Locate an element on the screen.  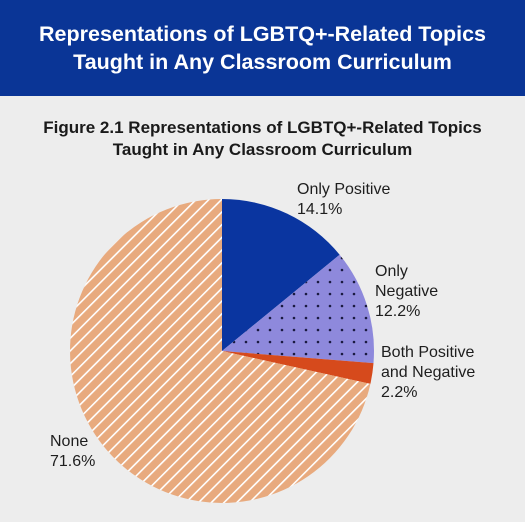
banner-title-line-1: Representations of LGBTQ+-Related Topics is located at coordinates (262, 34).